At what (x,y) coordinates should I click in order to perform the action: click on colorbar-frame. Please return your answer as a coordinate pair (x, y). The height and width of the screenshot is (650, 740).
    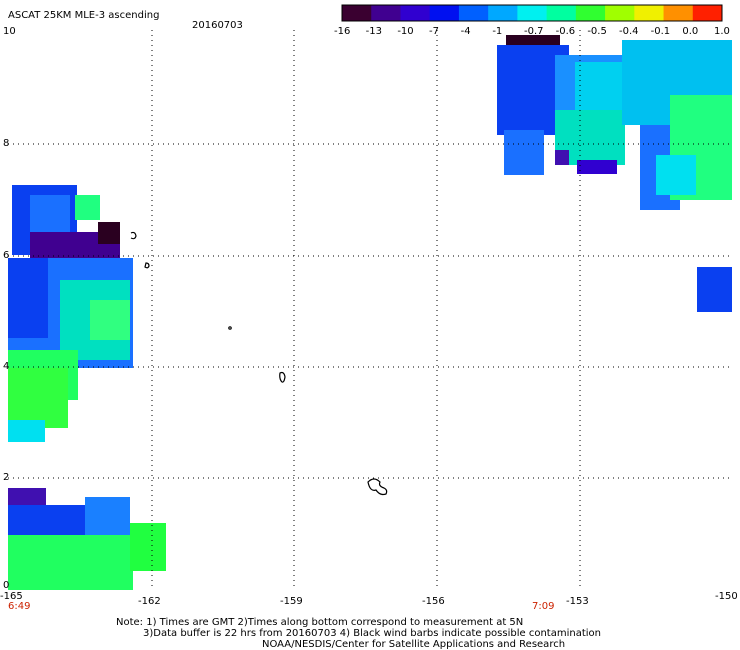
    Looking at the image, I should click on (532, 13).